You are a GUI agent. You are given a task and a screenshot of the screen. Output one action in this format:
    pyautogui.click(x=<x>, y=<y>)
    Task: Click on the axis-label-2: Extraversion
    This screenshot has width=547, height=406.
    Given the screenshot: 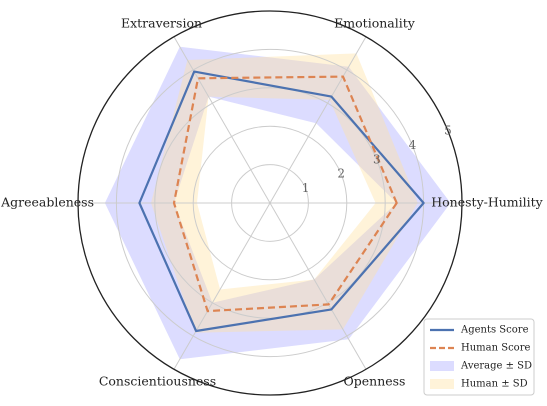 What is the action you would take?
    pyautogui.click(x=161, y=22)
    